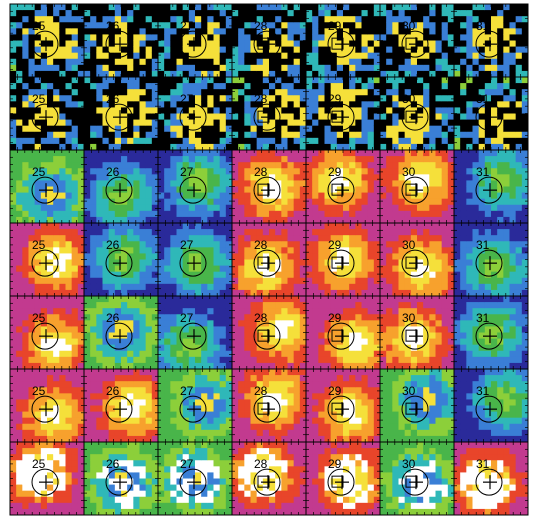 This screenshot has height=525, width=533. I want to click on square-marker, so click(263, 116).